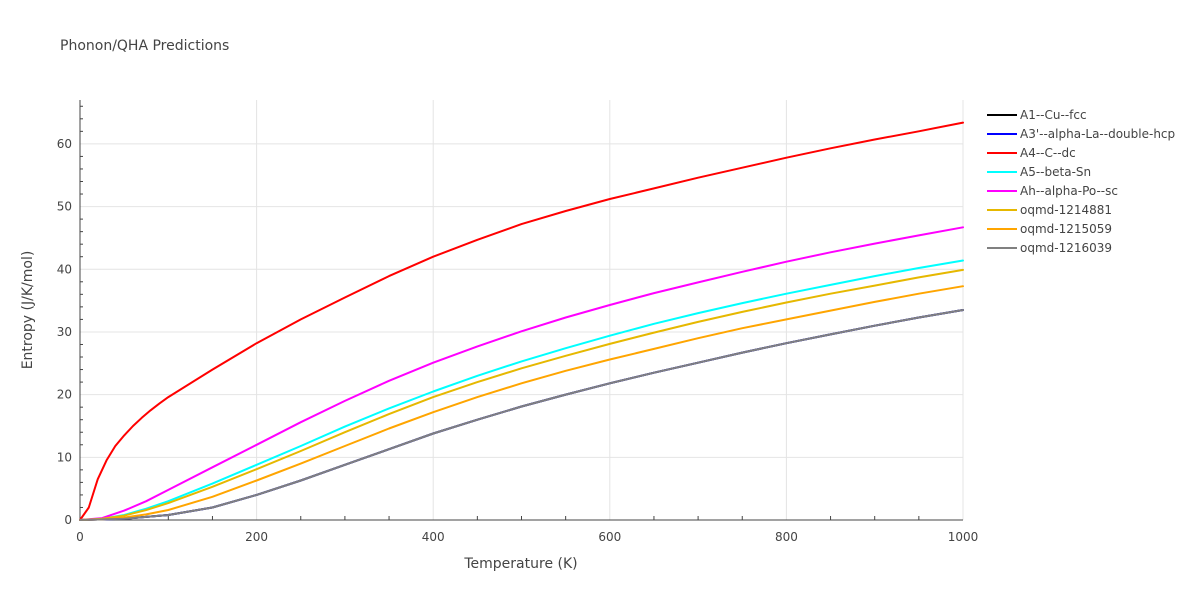 The width and height of the screenshot is (1200, 604). Describe the element at coordinates (963, 537) in the screenshot. I see `x-tick-label: 1000` at that location.